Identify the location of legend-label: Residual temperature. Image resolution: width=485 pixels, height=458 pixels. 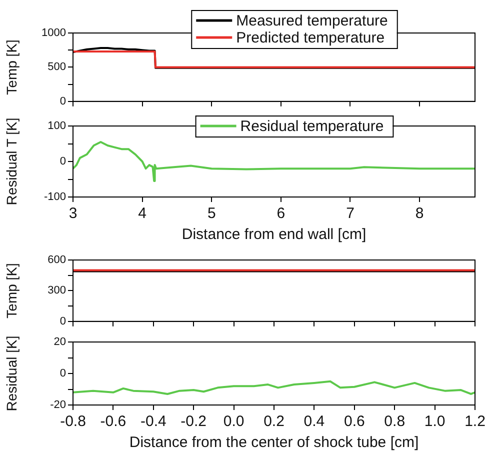
(312, 127).